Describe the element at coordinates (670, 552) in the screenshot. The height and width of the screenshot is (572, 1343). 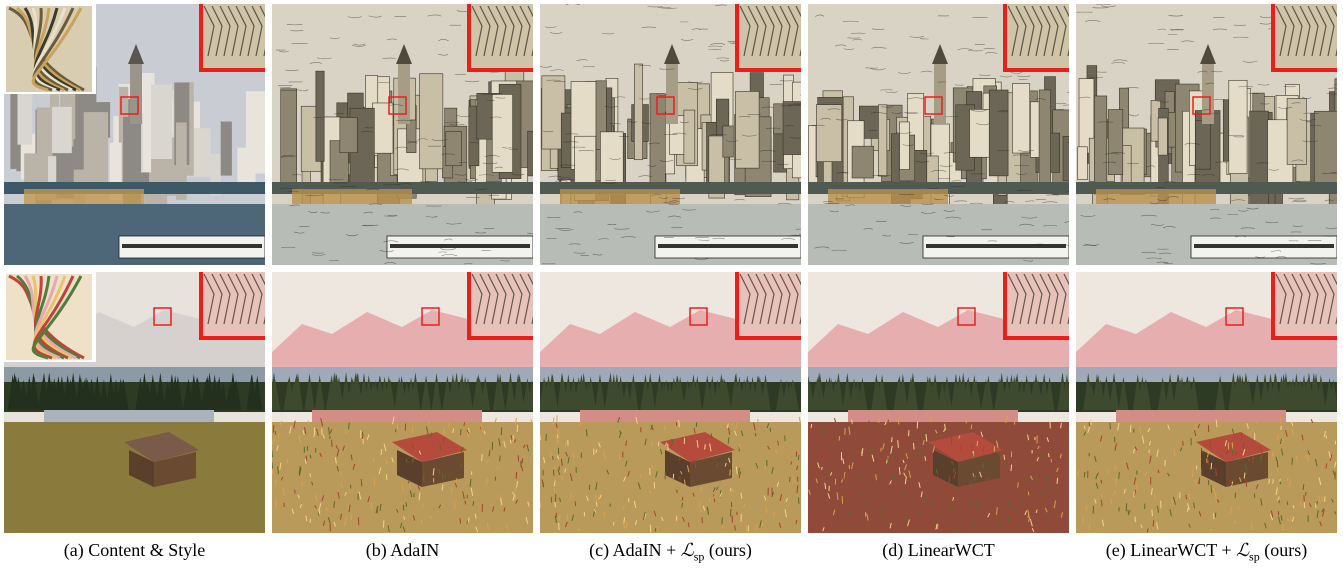
I see `caption-c: (c) AdaIN + ℒsp (ours)` at that location.